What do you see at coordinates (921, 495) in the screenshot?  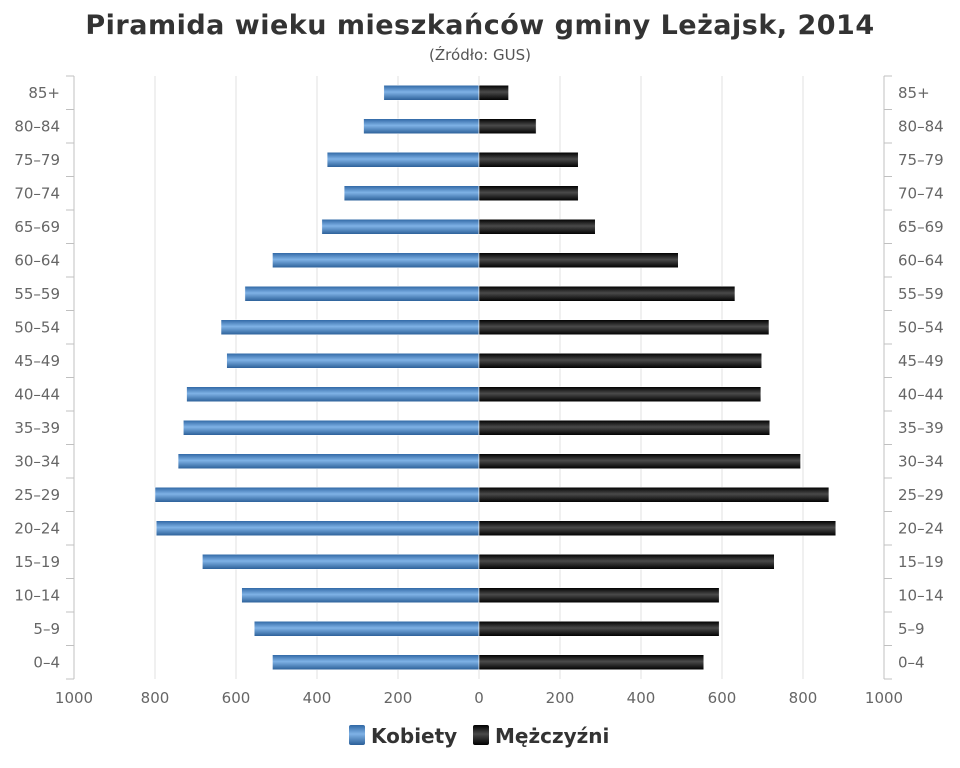 I see `y-category-label-right: 25–29` at bounding box center [921, 495].